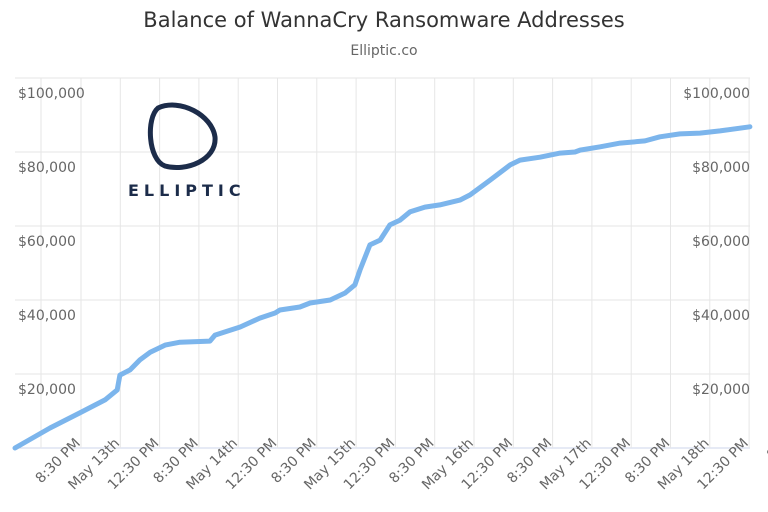 This screenshot has height=512, width=768. Describe the element at coordinates (51, 94) in the screenshot. I see `y-tick-label-left: $100,000` at that location.